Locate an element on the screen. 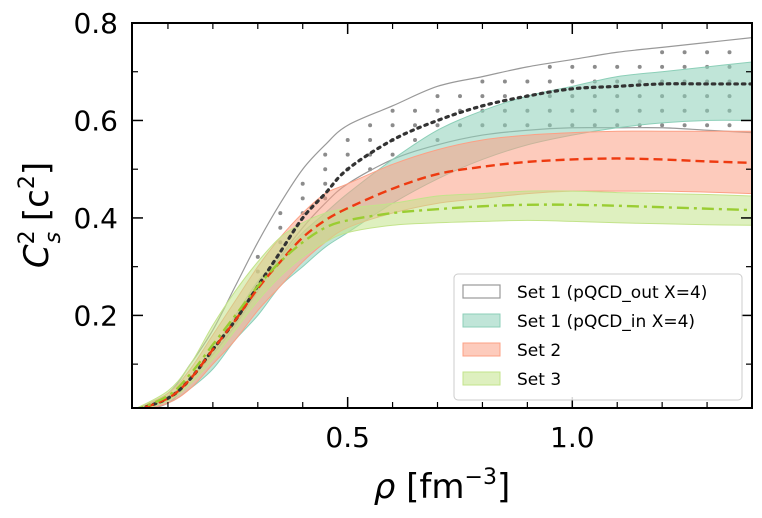 This screenshot has height=518, width=762. y-axis-title: C2s [c2] is located at coordinates (40, 215).